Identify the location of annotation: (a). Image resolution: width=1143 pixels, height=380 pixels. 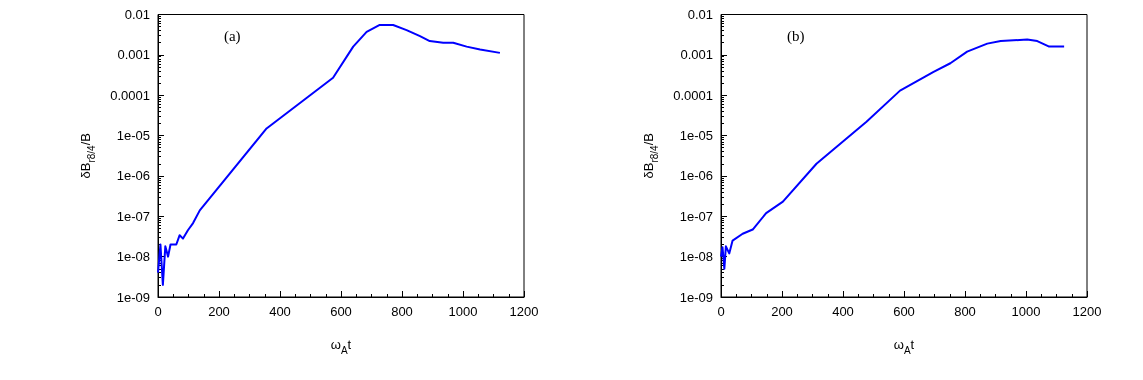
(232, 36).